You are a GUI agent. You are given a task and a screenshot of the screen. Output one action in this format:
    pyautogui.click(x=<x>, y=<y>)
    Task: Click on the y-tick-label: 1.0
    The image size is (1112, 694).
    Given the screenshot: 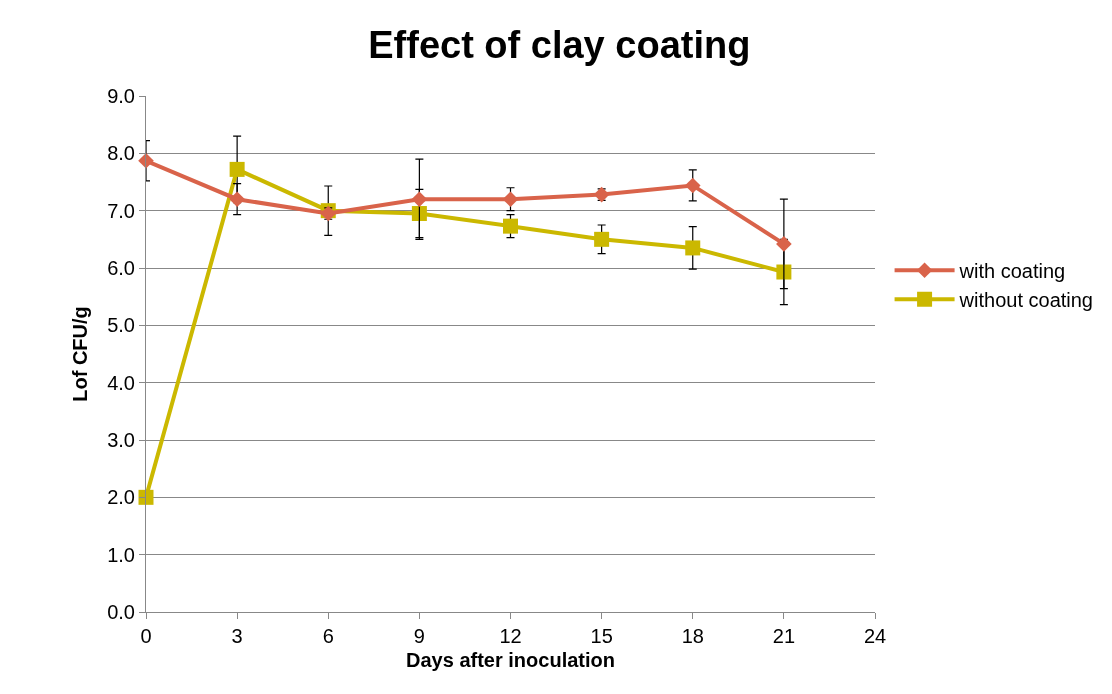 What is the action you would take?
    pyautogui.click(x=121, y=554)
    